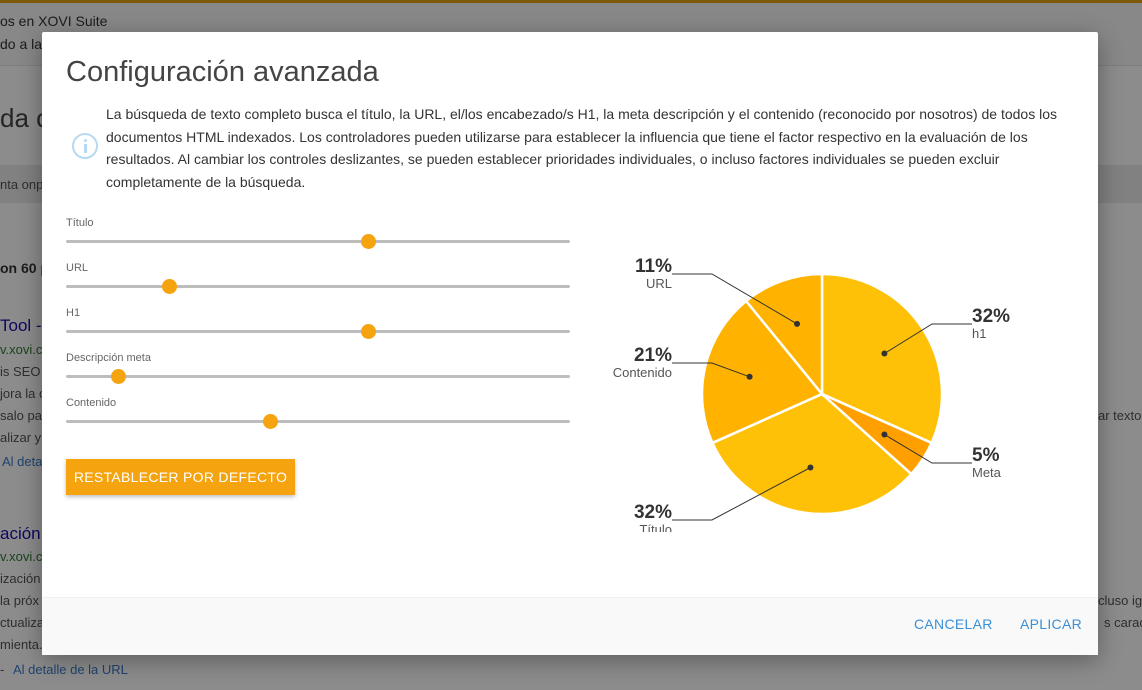 This screenshot has height=690, width=1142. Describe the element at coordinates (653, 266) in the screenshot. I see `pie-percent-label-4: 11%` at that location.